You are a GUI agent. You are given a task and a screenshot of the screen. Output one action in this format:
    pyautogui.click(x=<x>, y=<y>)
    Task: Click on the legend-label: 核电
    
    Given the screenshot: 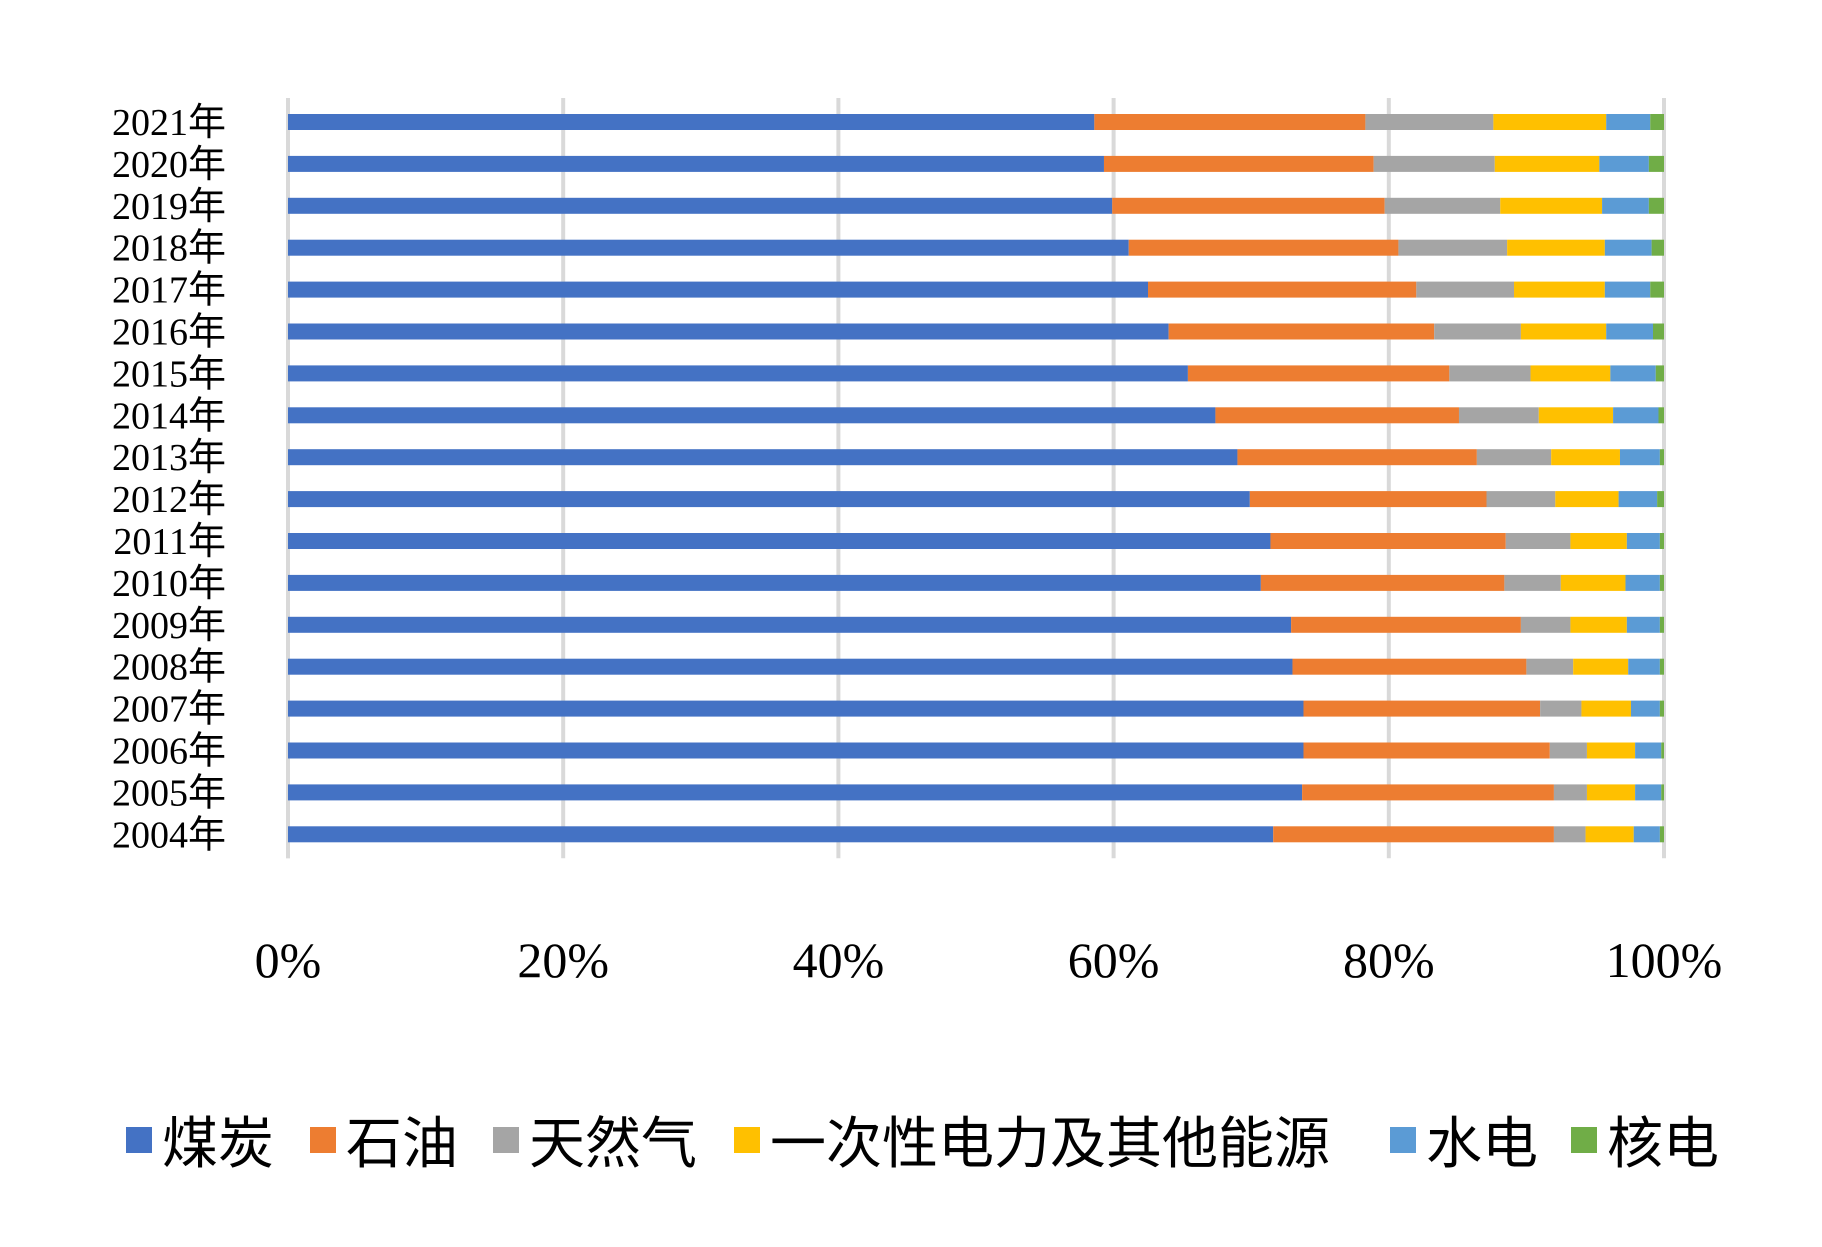 What is the action you would take?
    pyautogui.click(x=1663, y=1144)
    